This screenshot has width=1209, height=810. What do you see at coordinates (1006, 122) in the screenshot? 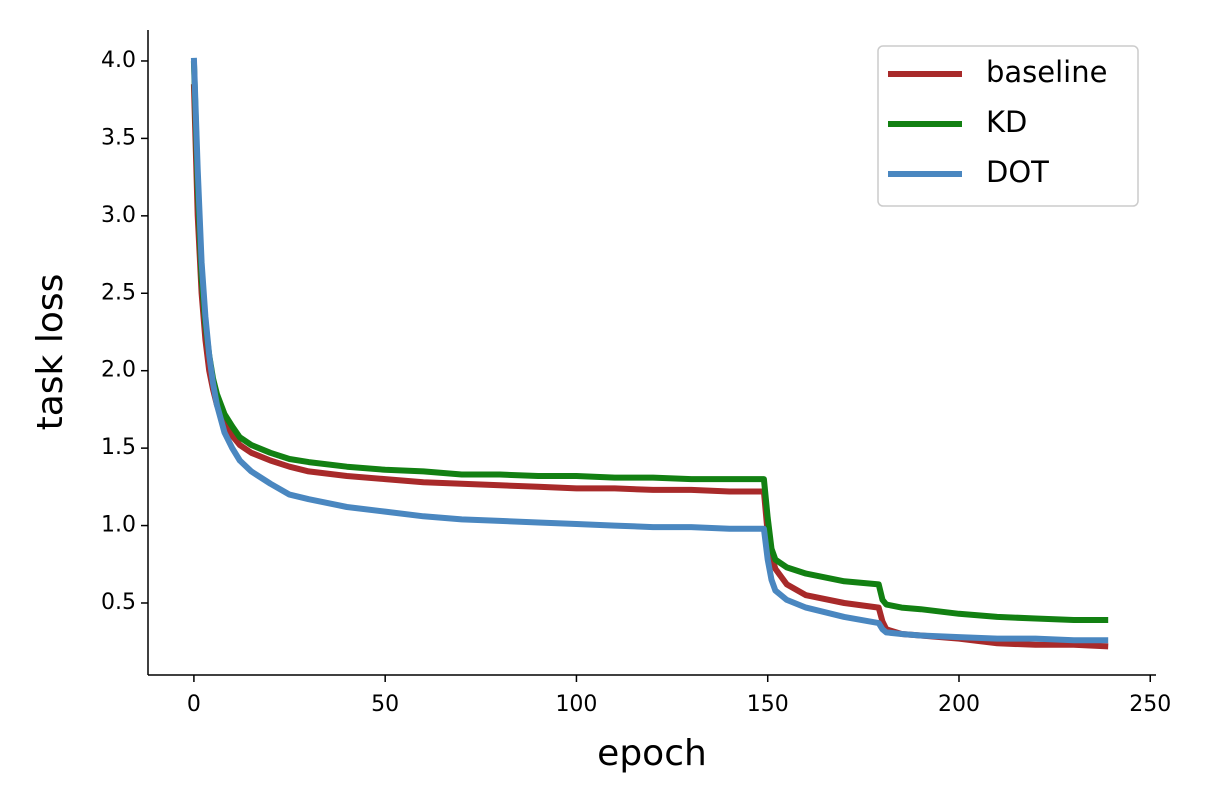
I see `legend-label: KD` at bounding box center [1006, 122].